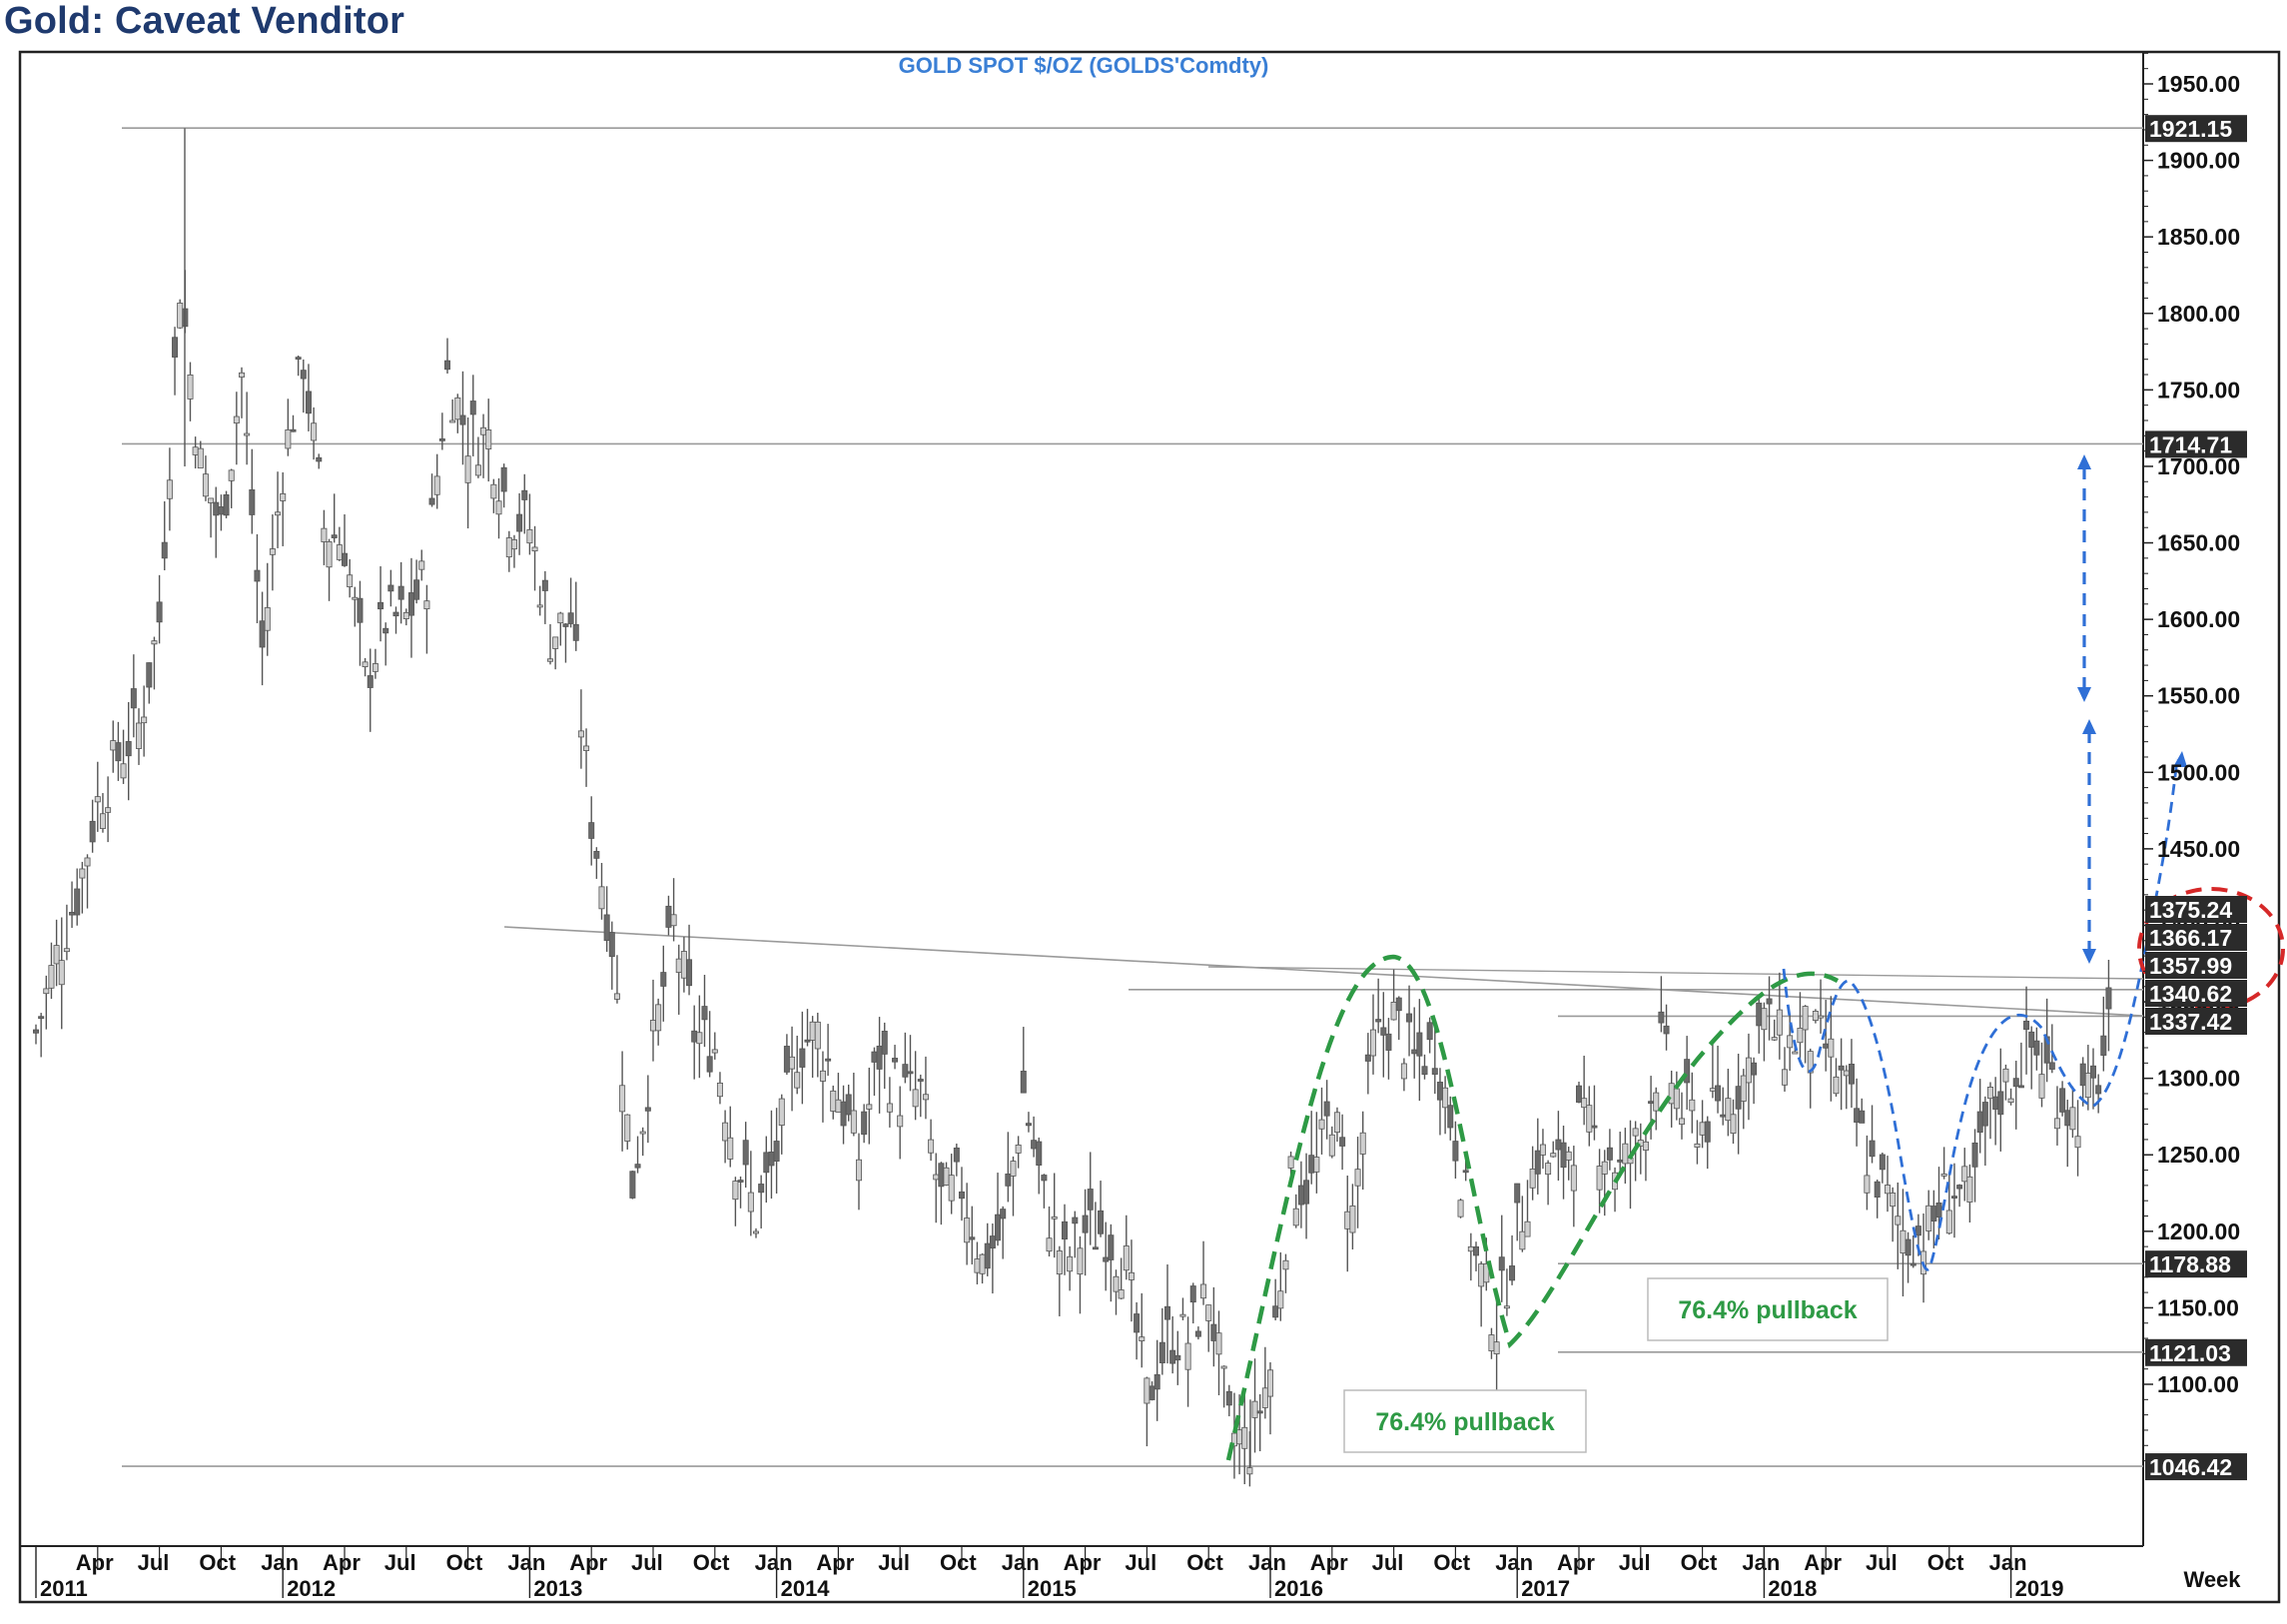 The height and width of the screenshot is (1624, 2287). Describe the element at coordinates (2198, 237) in the screenshot. I see `y-tick-label: 1850.00` at that location.